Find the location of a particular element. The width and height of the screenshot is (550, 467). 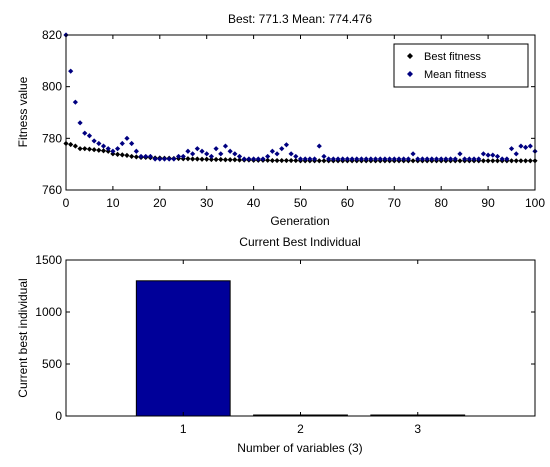

x-tick-label: 2 is located at coordinates (300, 429).